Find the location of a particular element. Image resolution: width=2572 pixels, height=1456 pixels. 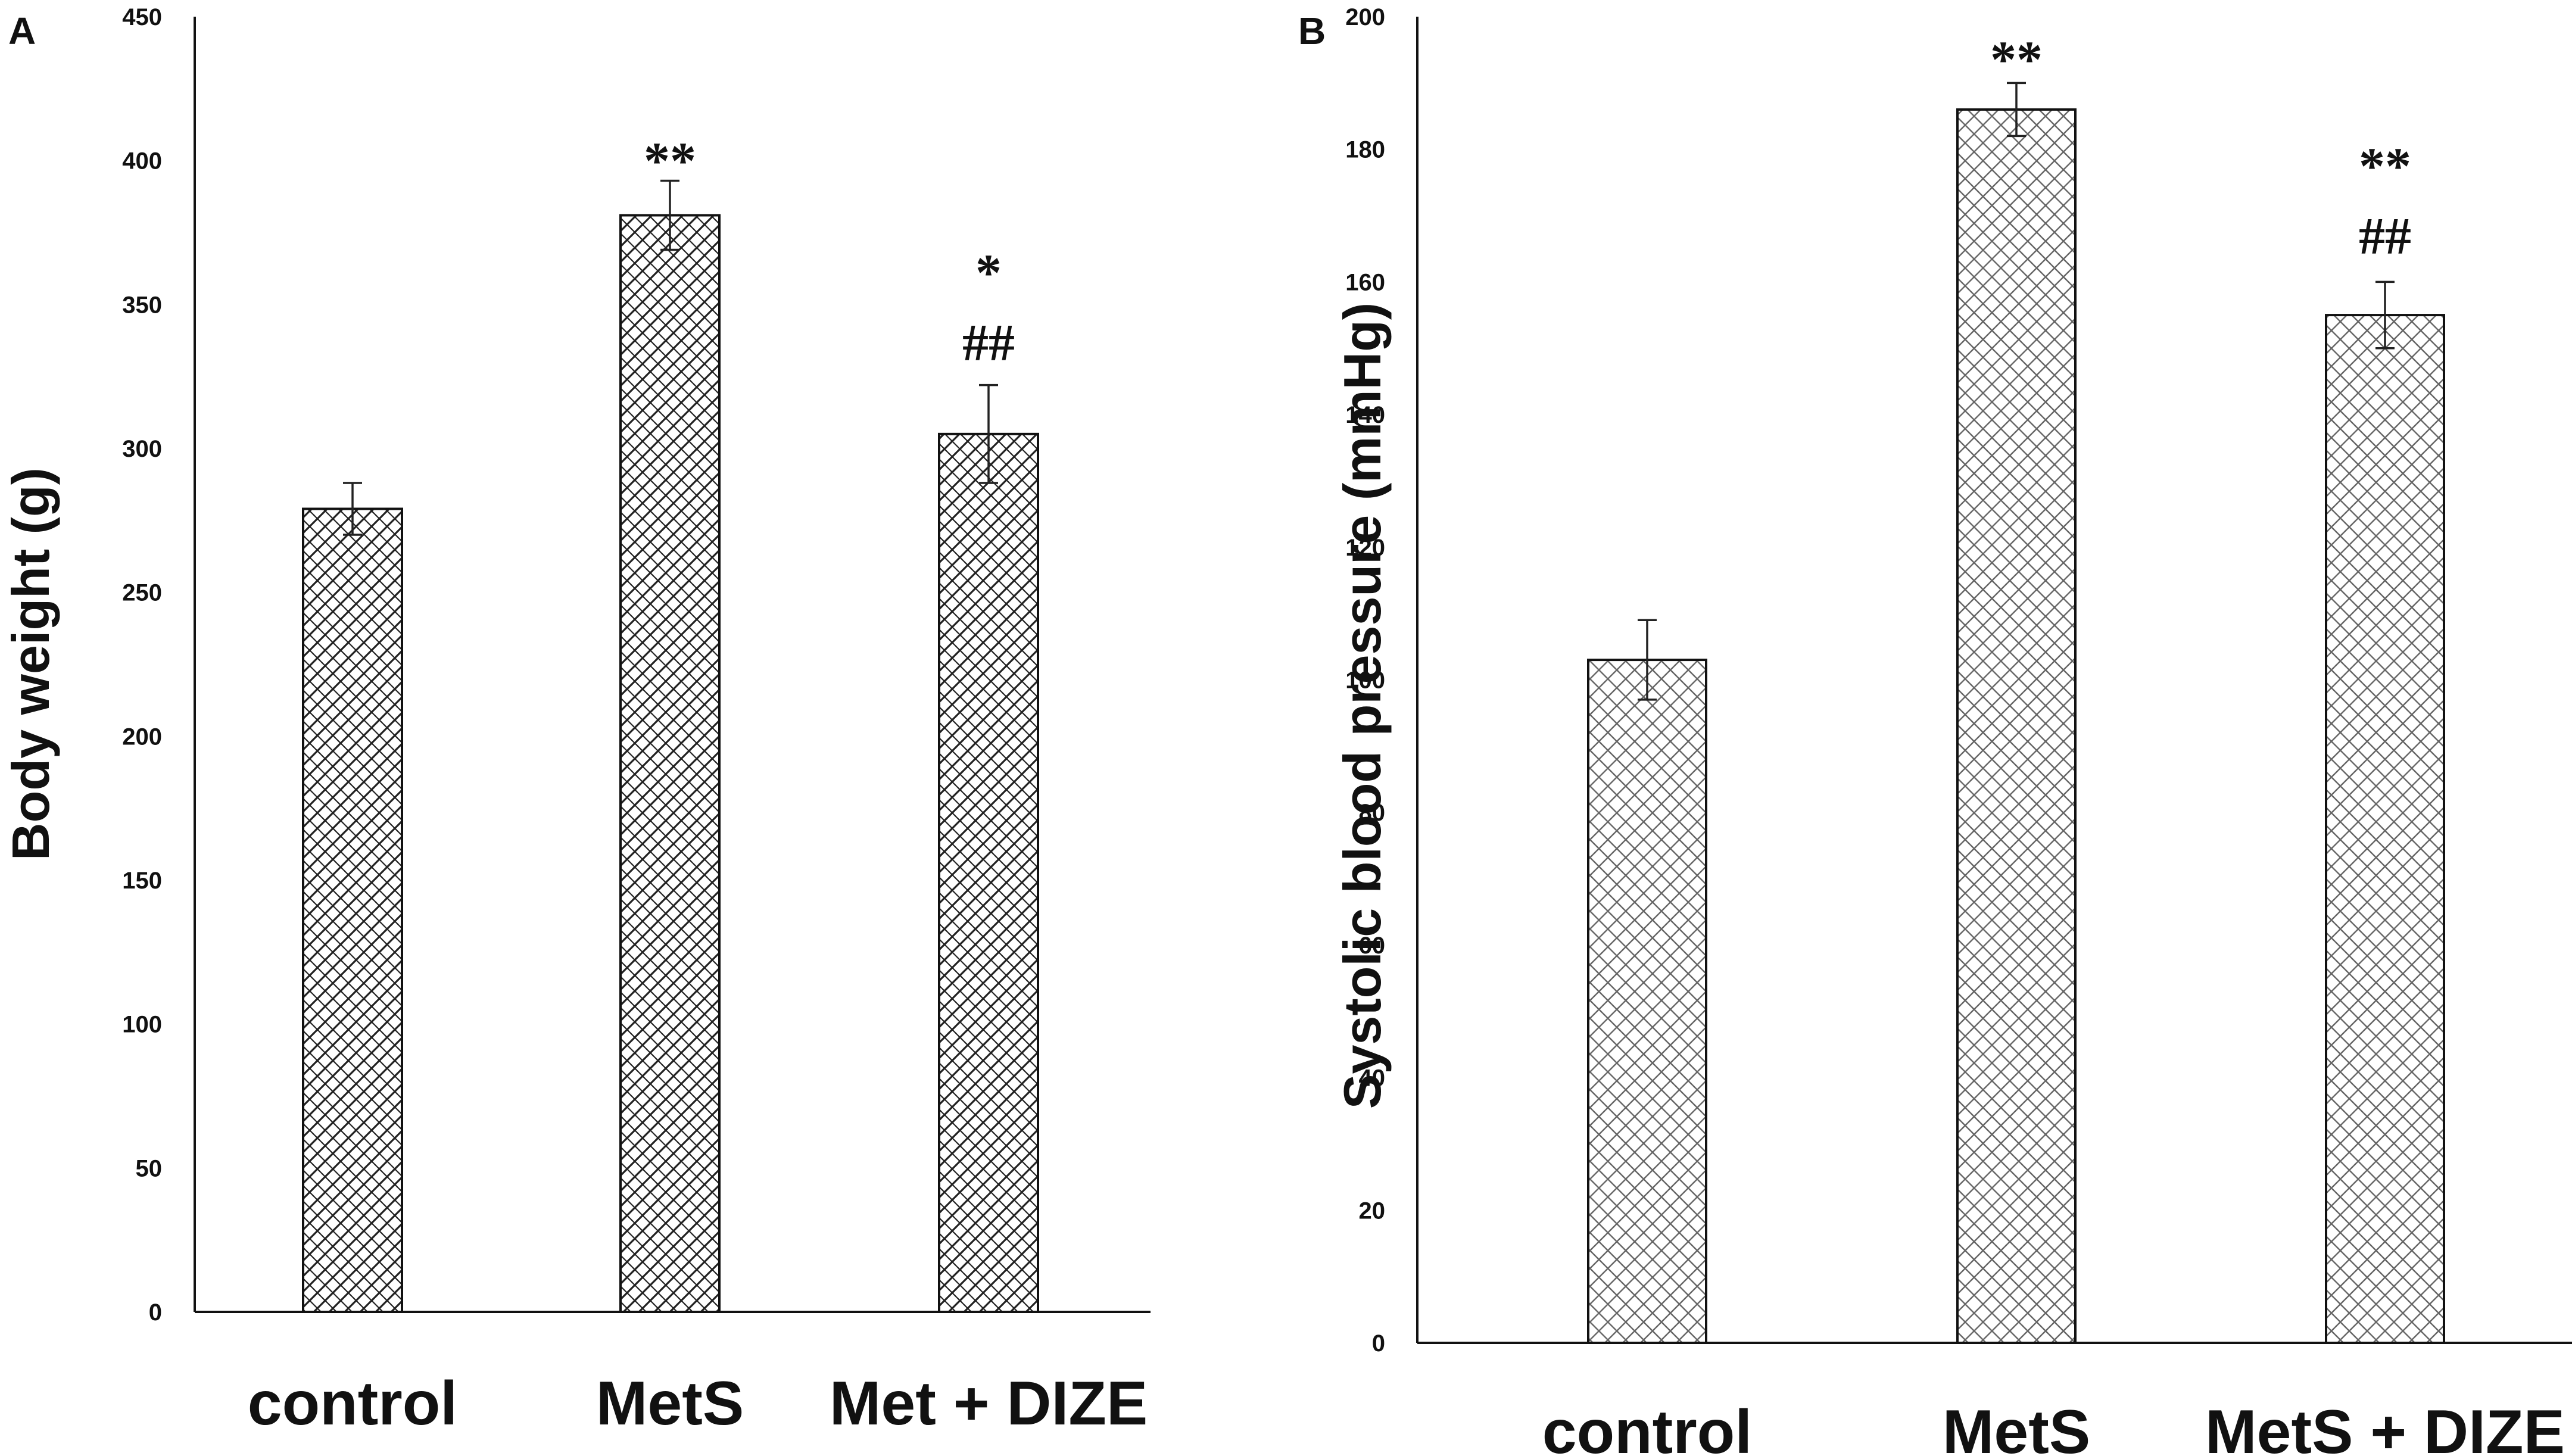

panel-a-y-tick-label: 400 is located at coordinates (142, 161).